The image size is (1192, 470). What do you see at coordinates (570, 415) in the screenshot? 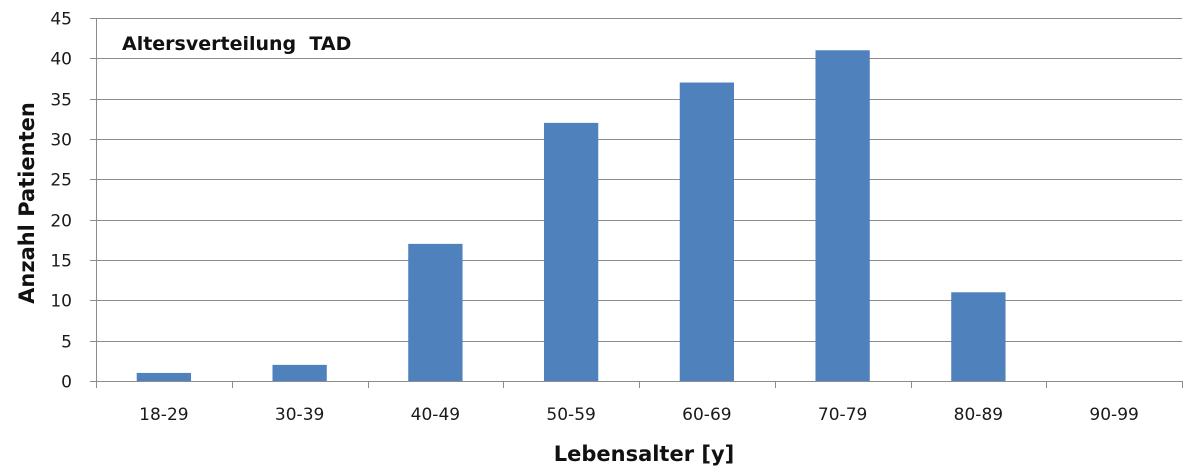
I see `x-tick-label: 50-59` at bounding box center [570, 415].